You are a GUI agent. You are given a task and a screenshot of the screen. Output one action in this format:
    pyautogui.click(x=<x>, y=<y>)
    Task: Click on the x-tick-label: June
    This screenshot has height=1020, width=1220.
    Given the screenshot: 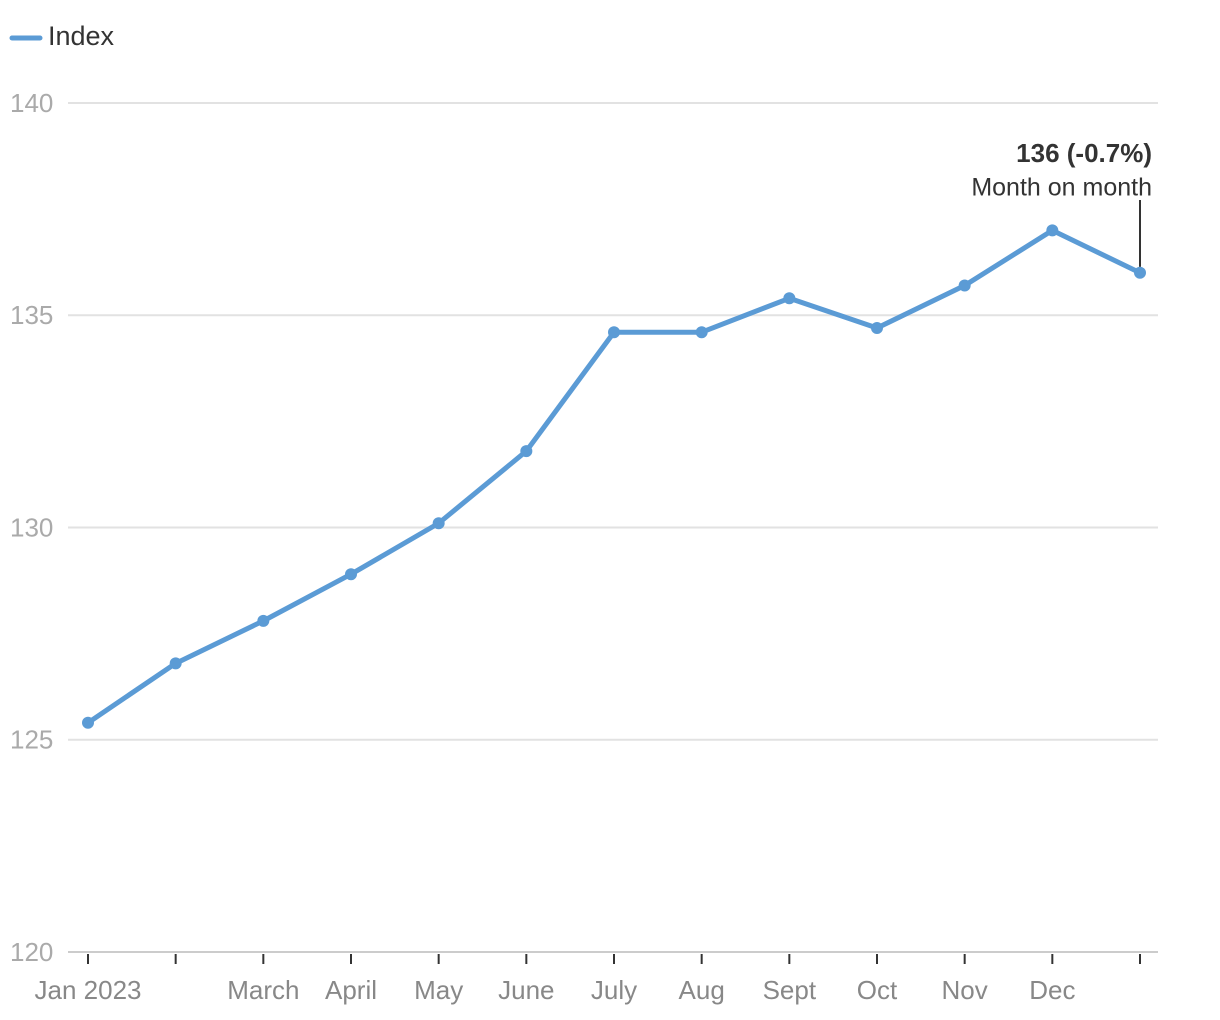 What is the action you would take?
    pyautogui.click(x=526, y=990)
    